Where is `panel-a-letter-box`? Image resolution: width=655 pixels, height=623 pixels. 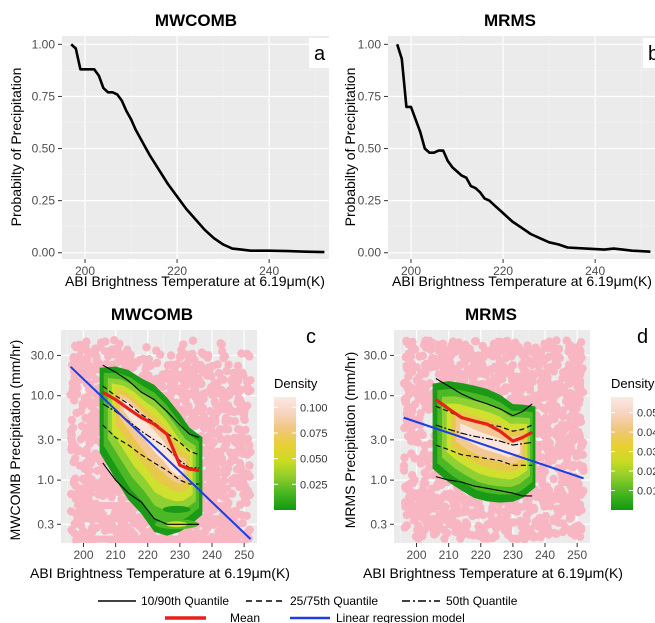
panel-a-letter-box is located at coordinates (321, 53).